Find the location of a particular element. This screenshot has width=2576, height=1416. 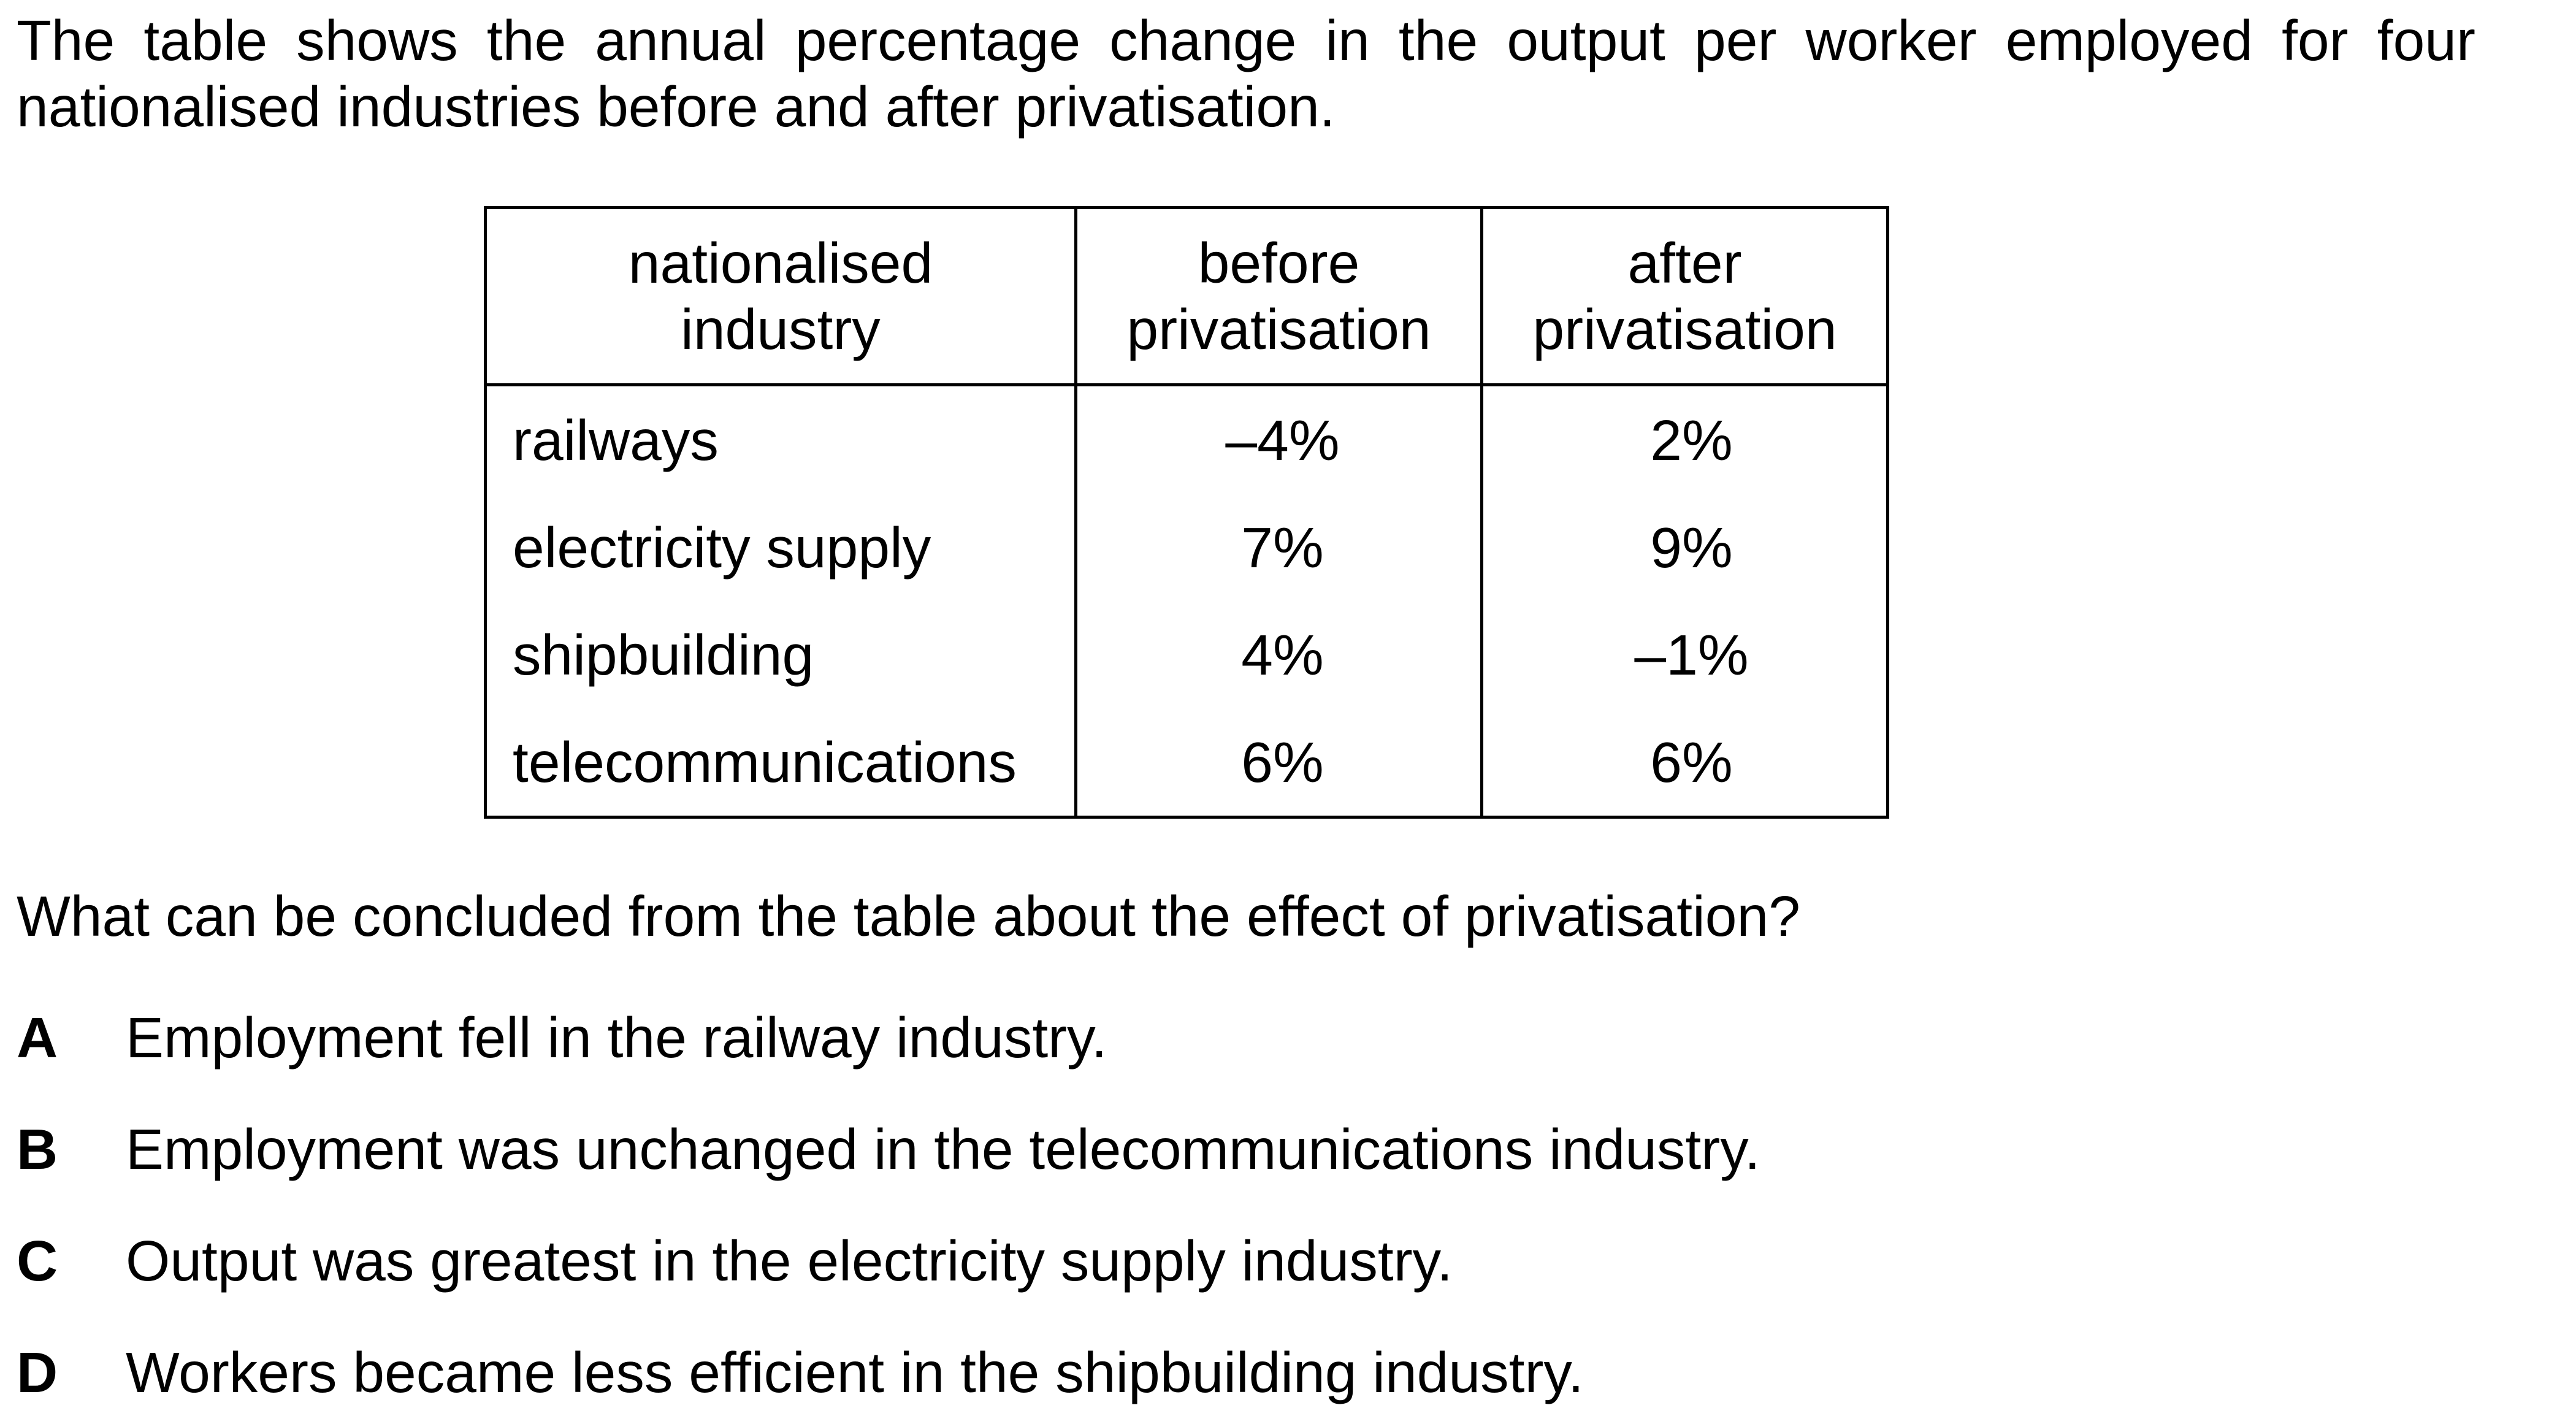

table-row: electricity supply 7% 9% is located at coordinates (1186, 547).